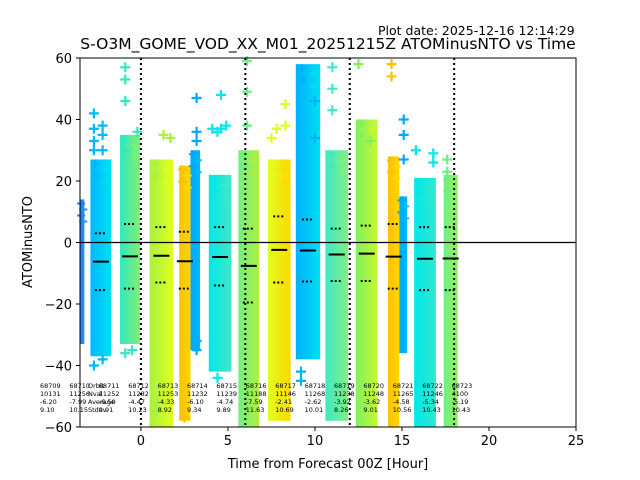 The width and height of the screenshot is (640, 480). What do you see at coordinates (344, 394) in the screenshot?
I see `stat-nval: 11238` at bounding box center [344, 394].